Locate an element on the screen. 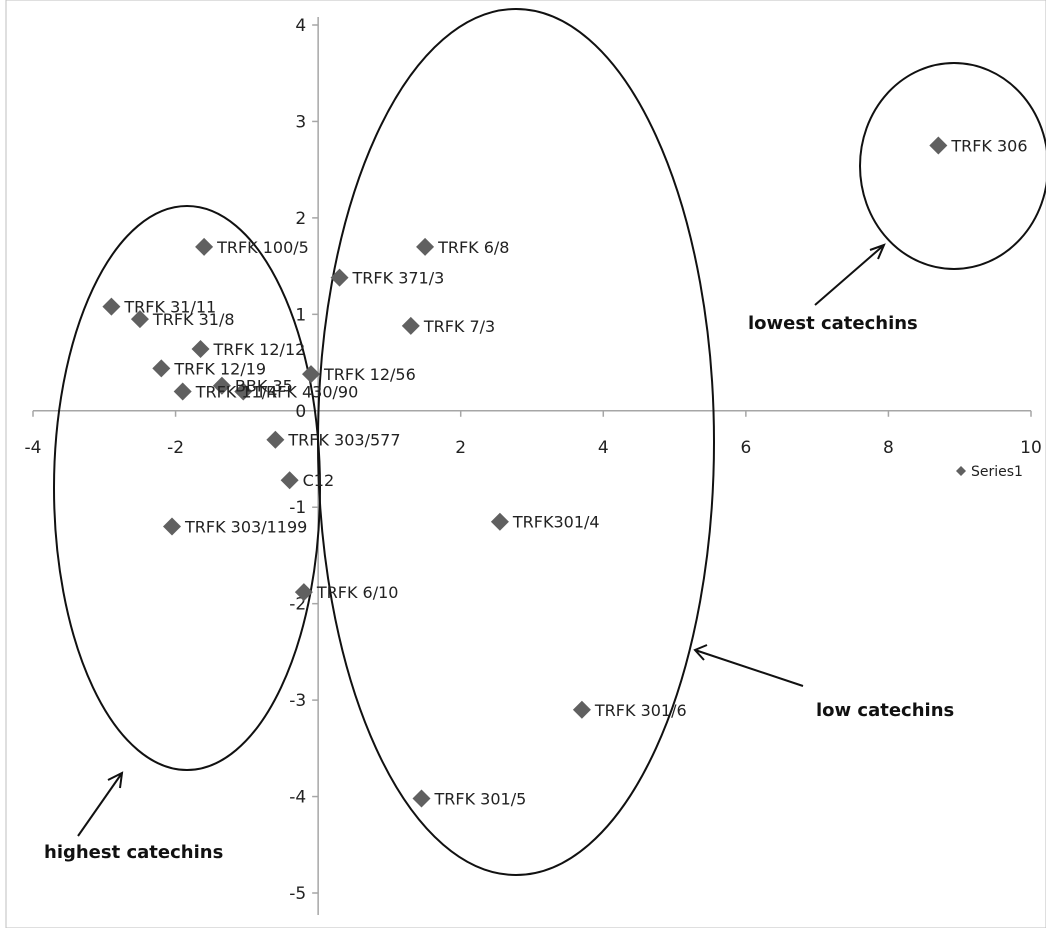 The height and width of the screenshot is (928, 1046). low-catechins-label: low catechins is located at coordinates (885, 710).